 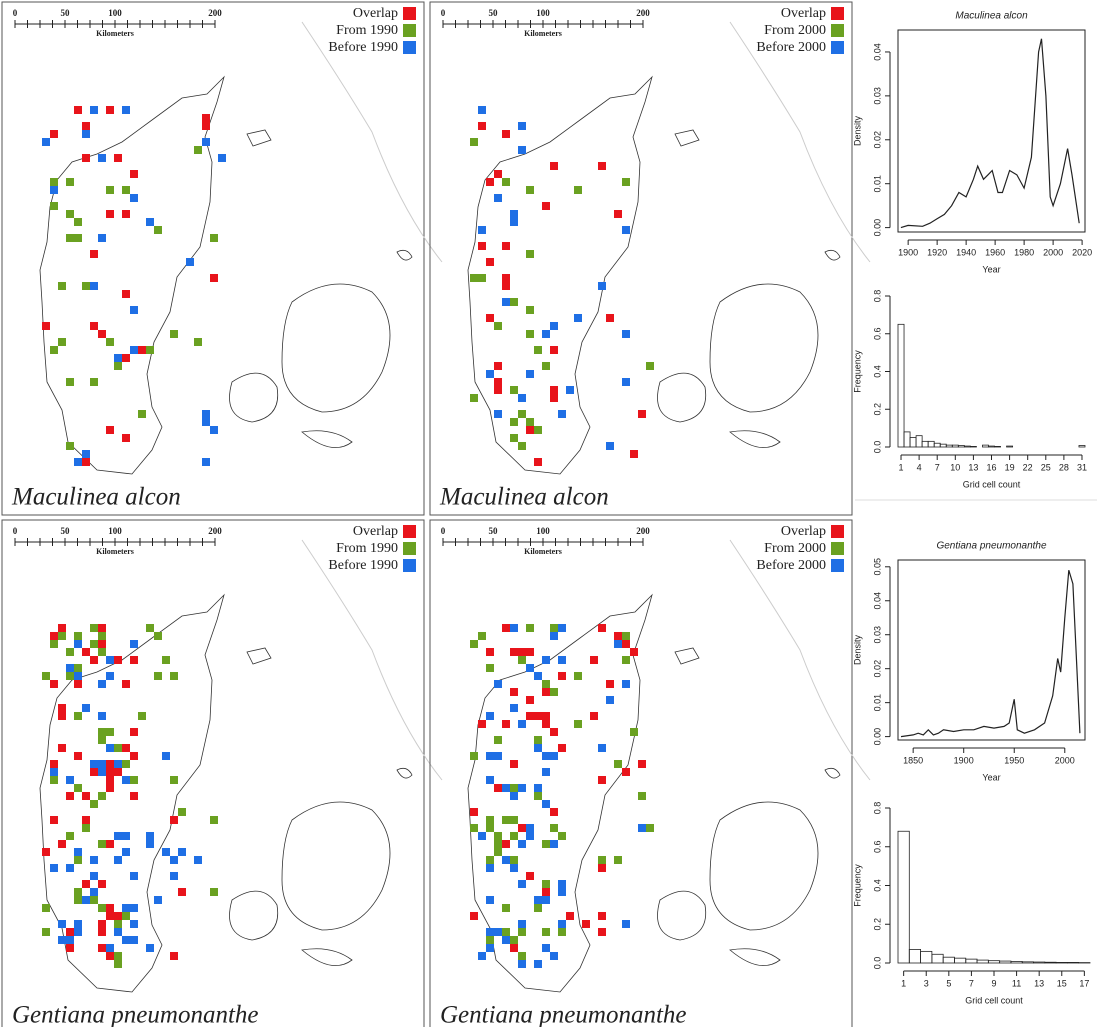 I want to click on plot-box, so click(x=991, y=650).